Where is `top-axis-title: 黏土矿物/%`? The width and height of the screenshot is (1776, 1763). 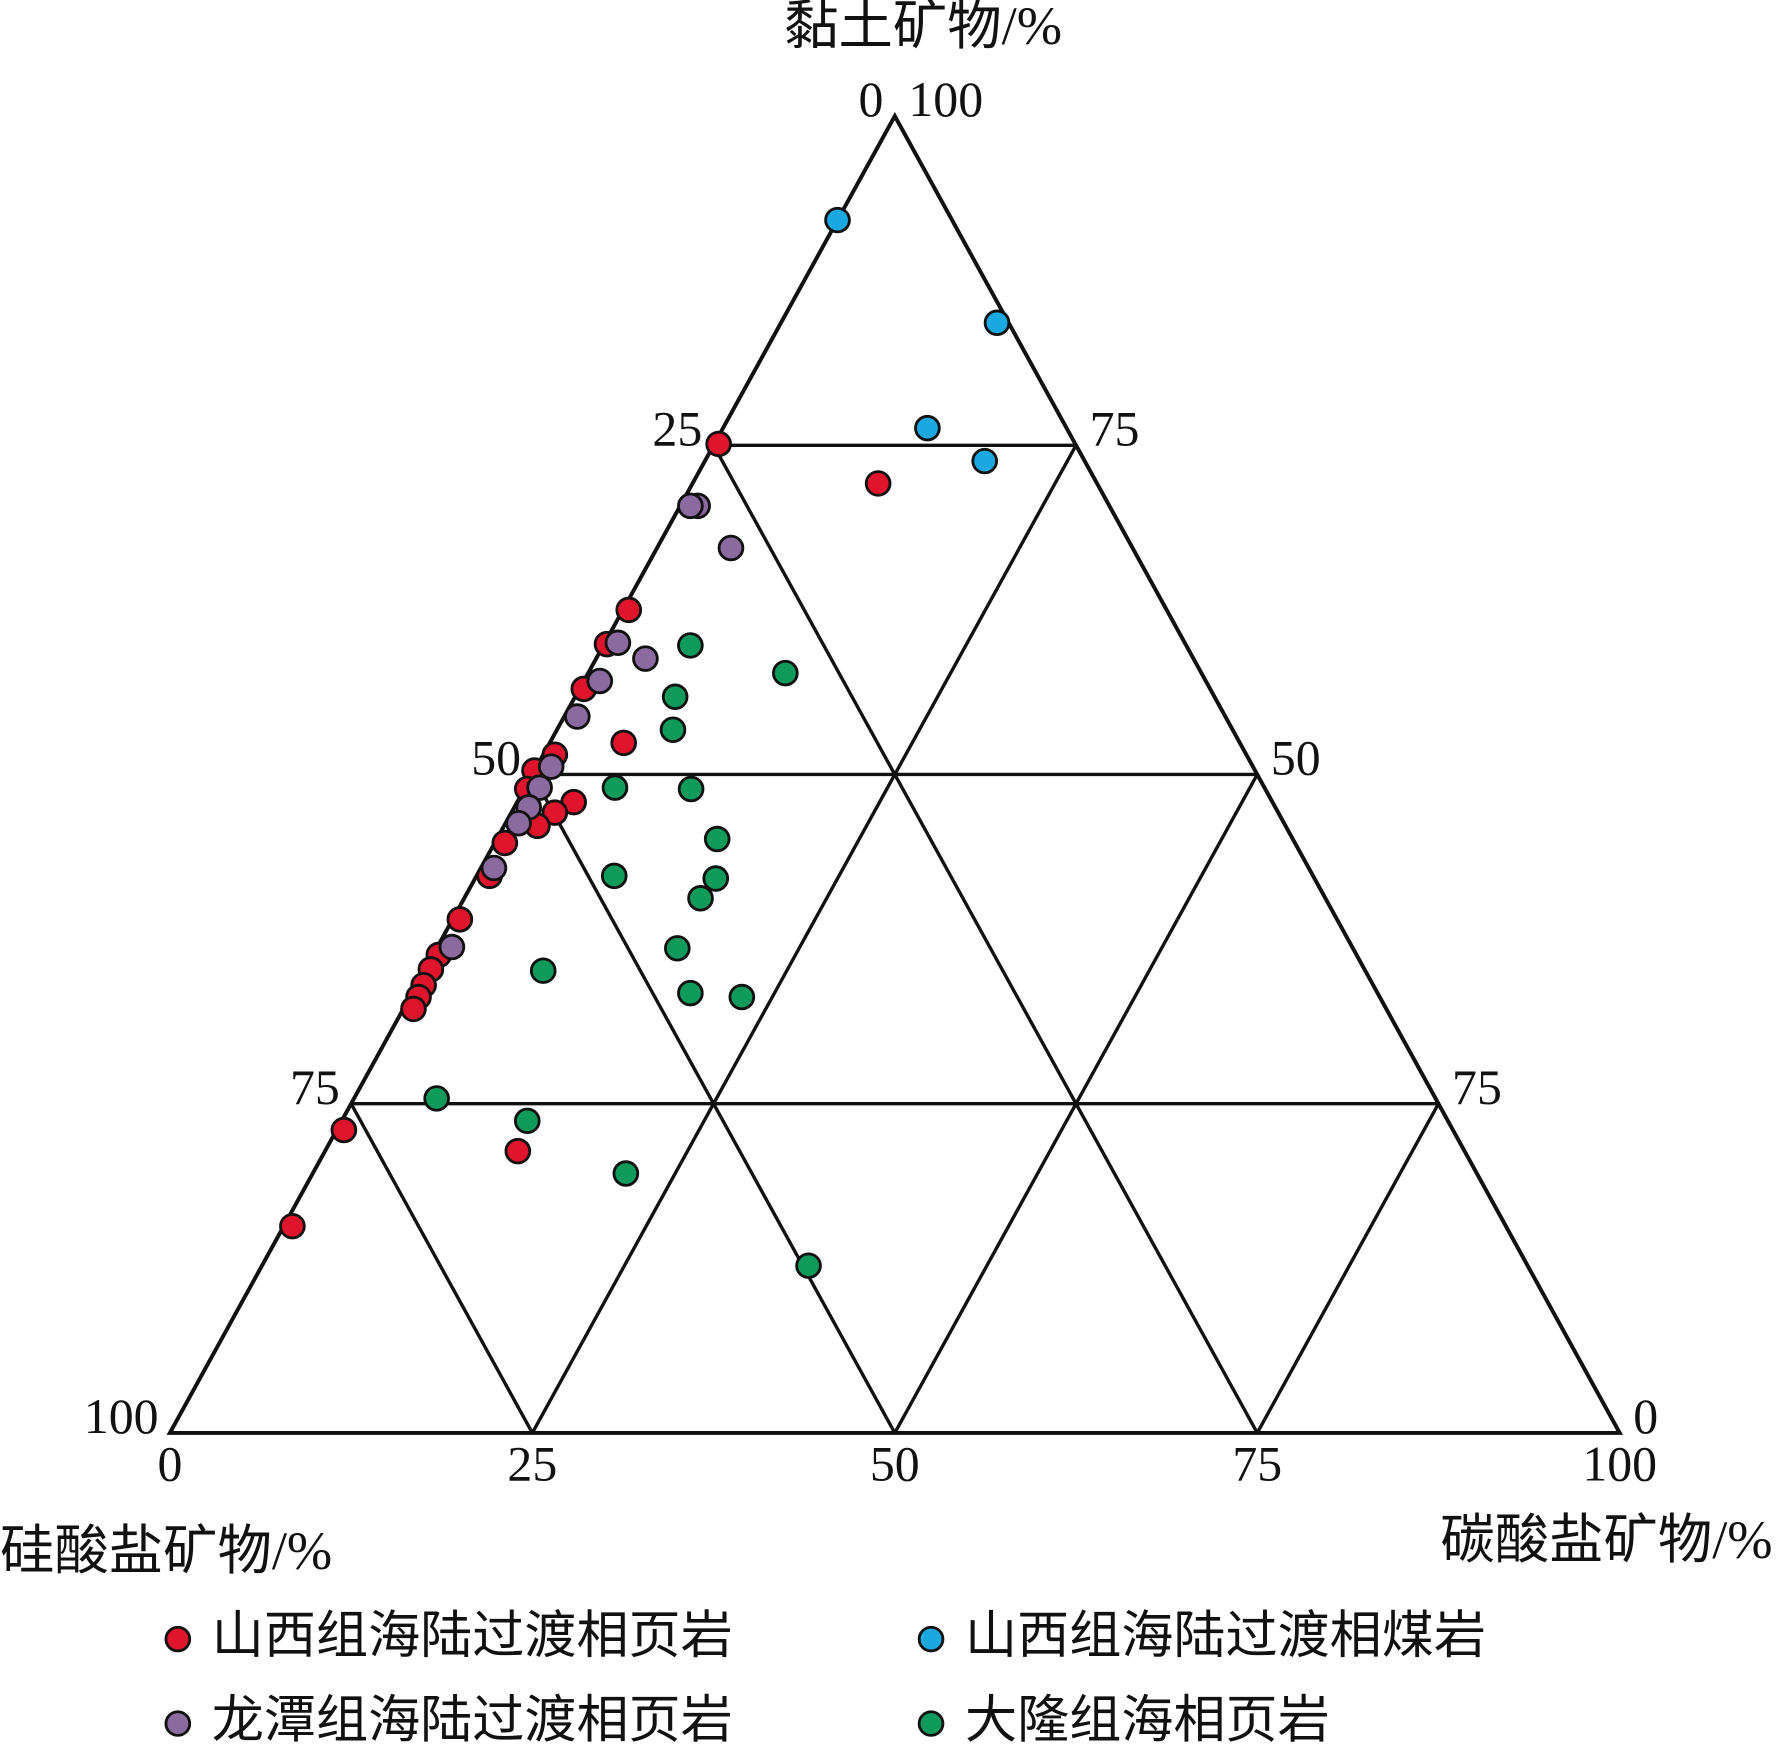
top-axis-title: 黏土矿物/% is located at coordinates (923, 28).